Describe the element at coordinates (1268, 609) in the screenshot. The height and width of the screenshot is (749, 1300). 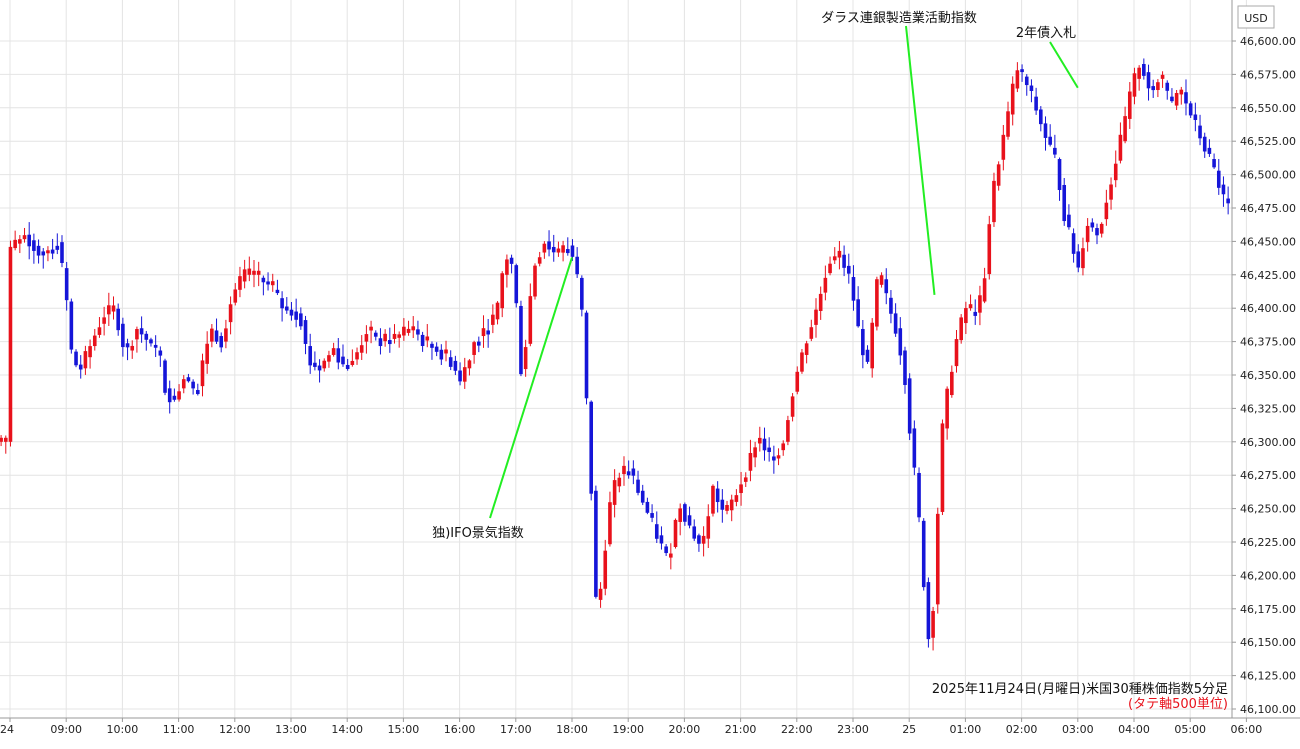
I see `y-tick-label: 46,175.00` at that location.